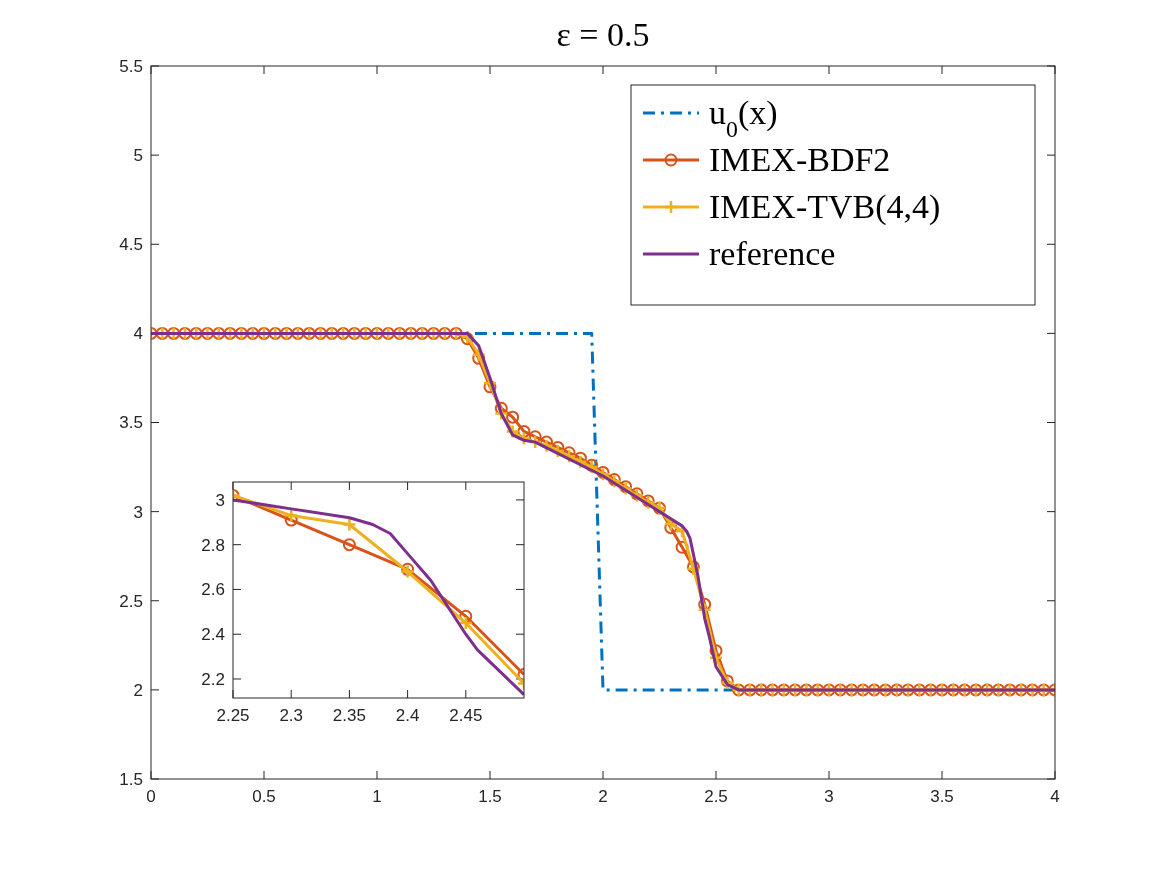 This screenshot has height=875, width=1167. I want to click on y-tick-label: 4.5, so click(131, 245).